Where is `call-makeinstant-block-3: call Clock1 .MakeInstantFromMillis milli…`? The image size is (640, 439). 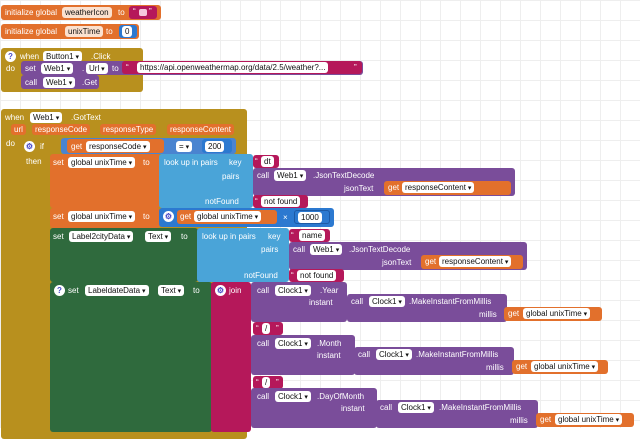
call-makeinstant-block-3: call Clock1 .MakeInstantFromMillis milli… is located at coordinates (457, 414).